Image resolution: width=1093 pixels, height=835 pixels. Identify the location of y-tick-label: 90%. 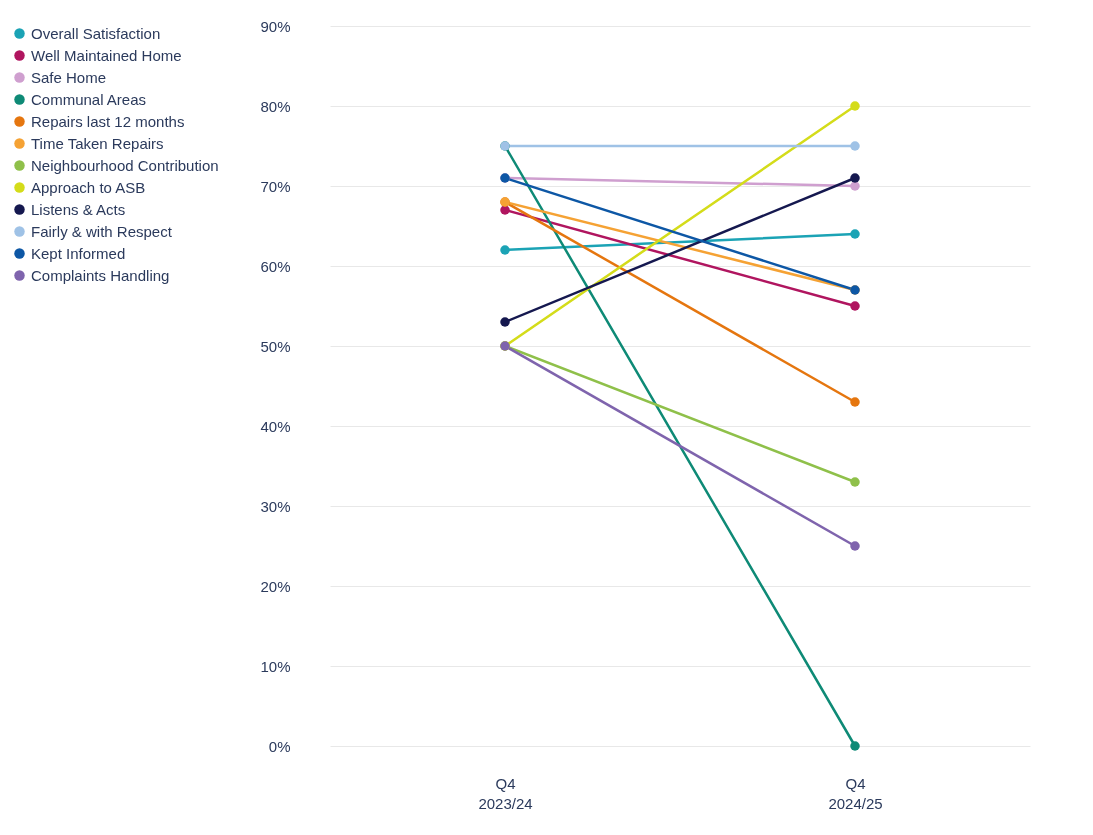
(275, 26).